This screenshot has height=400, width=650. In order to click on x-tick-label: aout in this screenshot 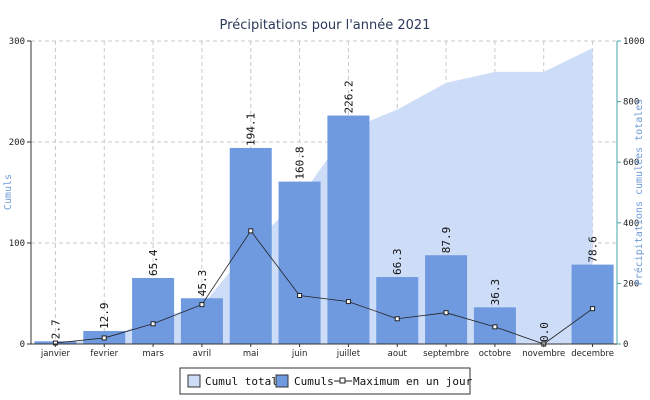, I will do `click(398, 354)`.